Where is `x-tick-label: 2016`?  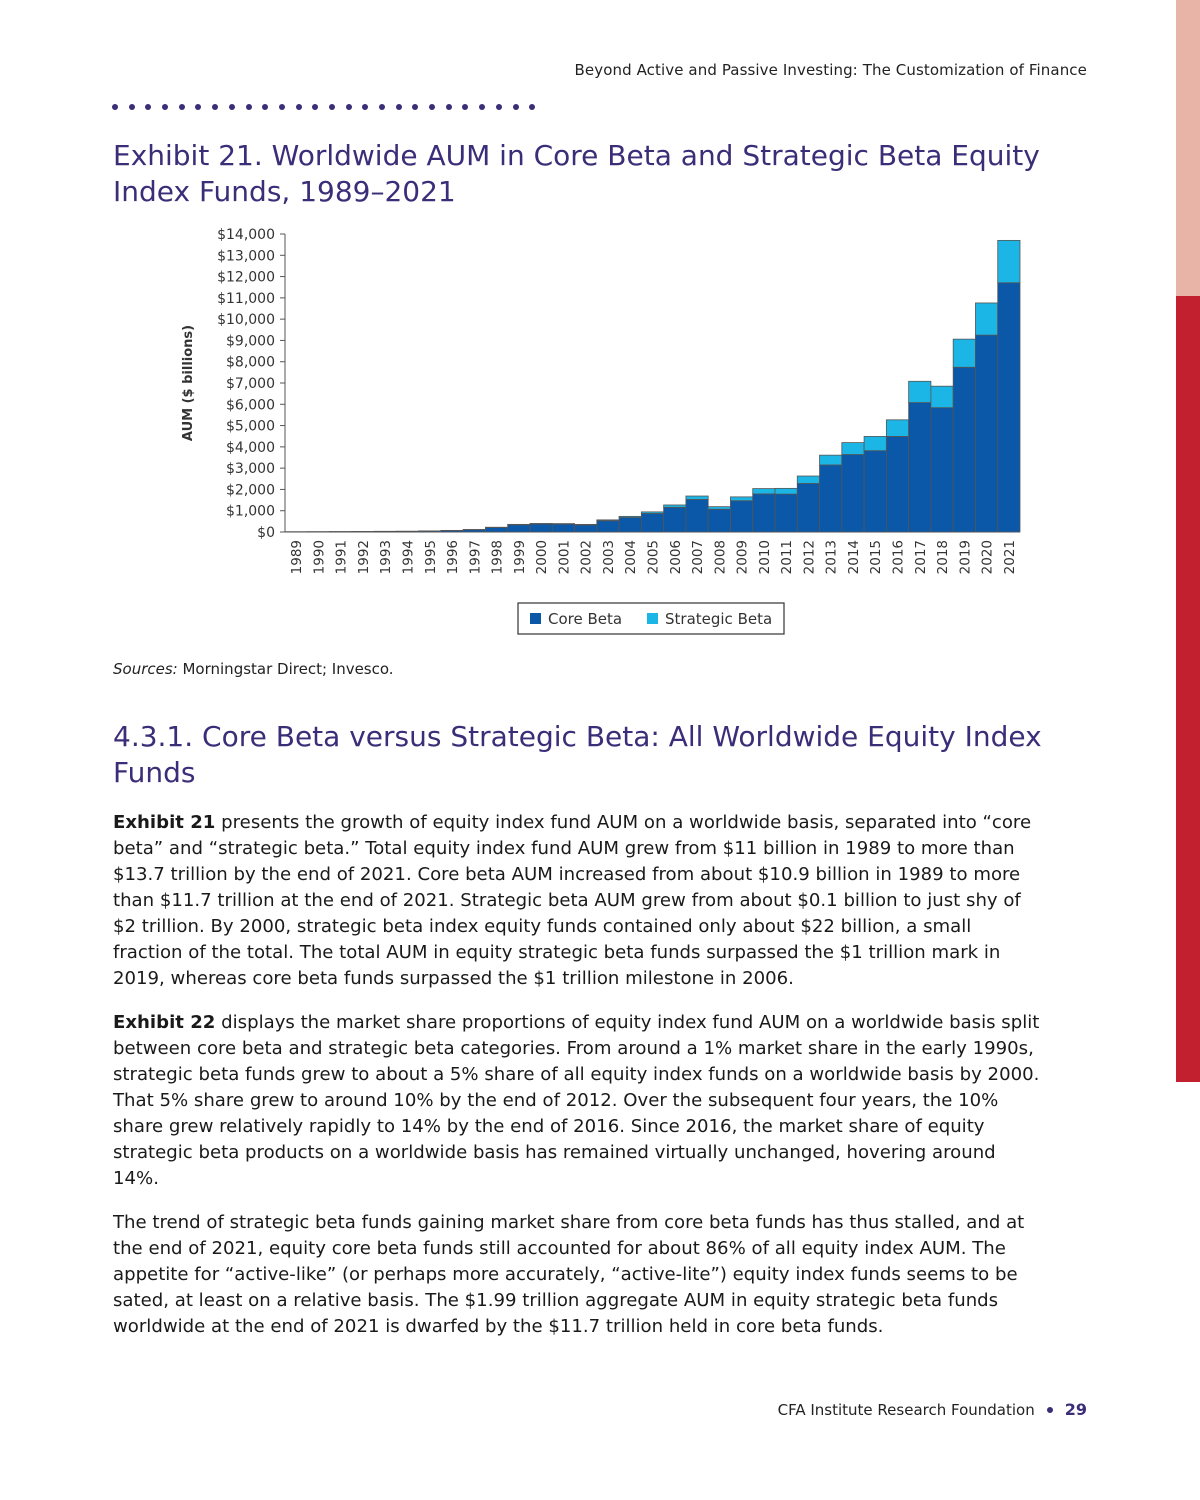 x-tick-label: 2016 is located at coordinates (899, 557).